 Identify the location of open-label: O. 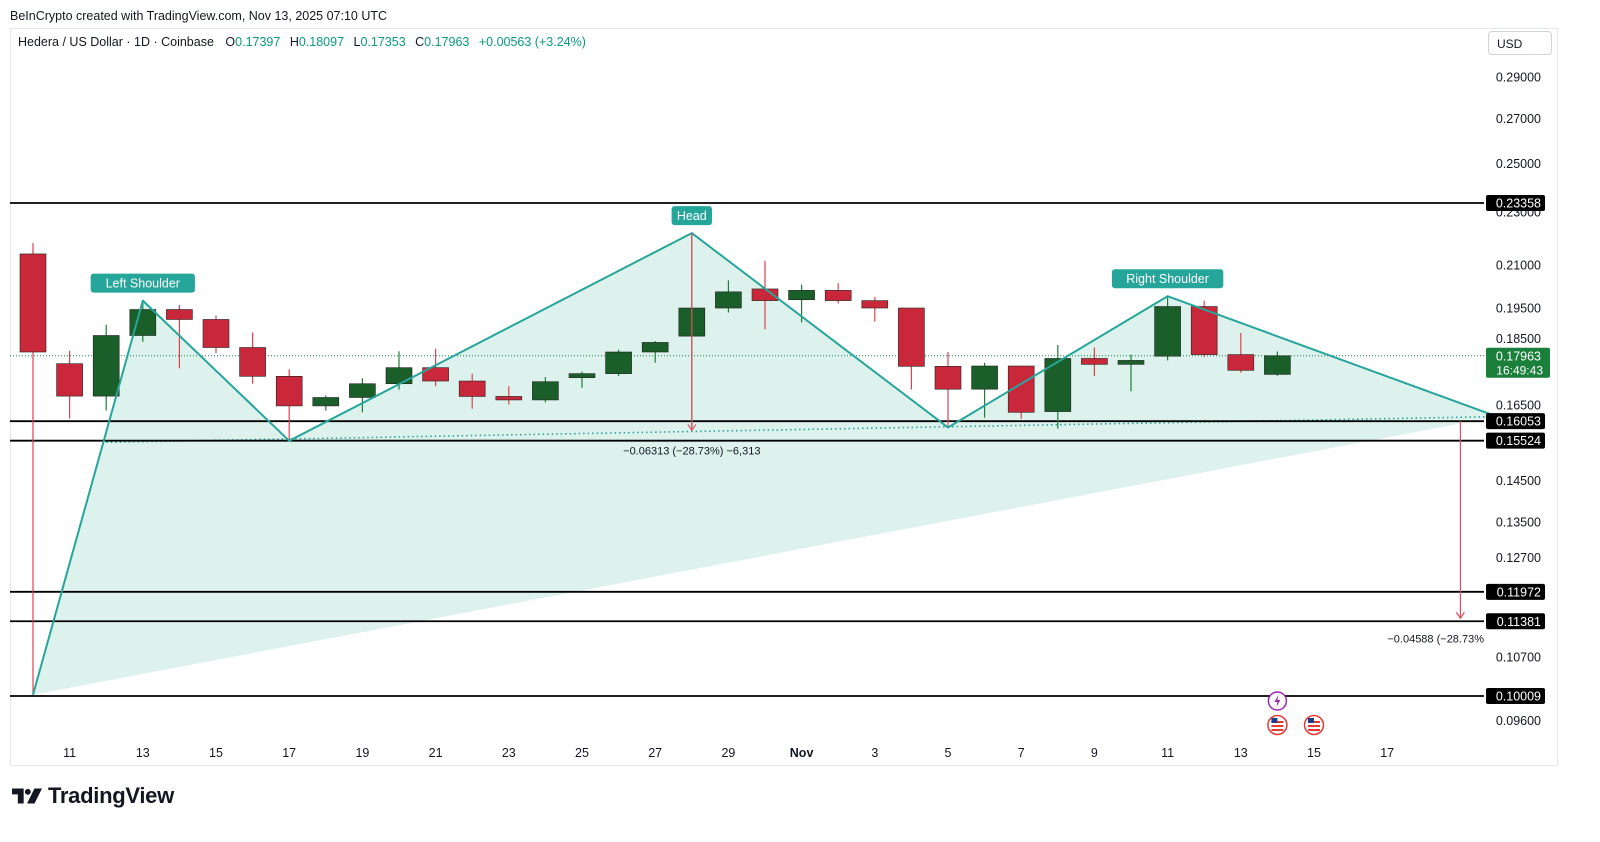
(230, 42).